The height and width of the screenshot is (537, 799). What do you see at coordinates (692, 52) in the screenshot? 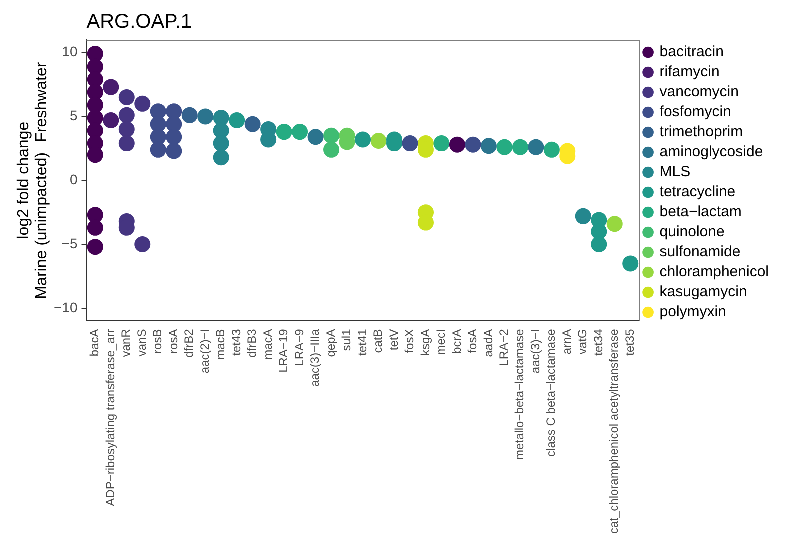
I see `legend-label: bacitracin` at bounding box center [692, 52].